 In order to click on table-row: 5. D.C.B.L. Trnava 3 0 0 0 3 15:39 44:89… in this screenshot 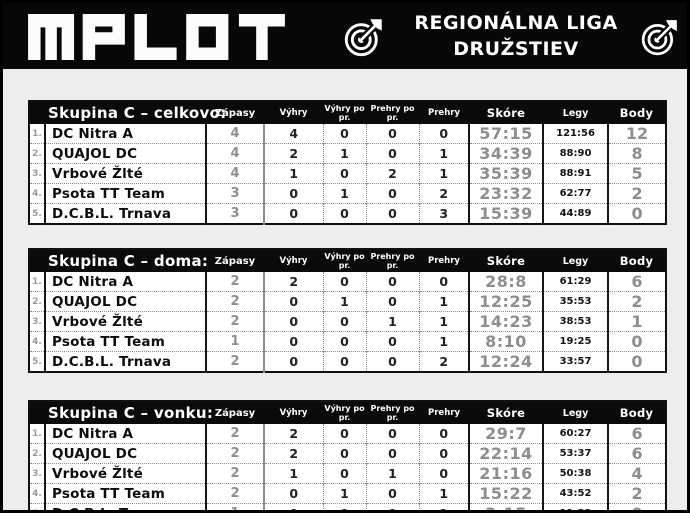, I will do `click(348, 213)`.